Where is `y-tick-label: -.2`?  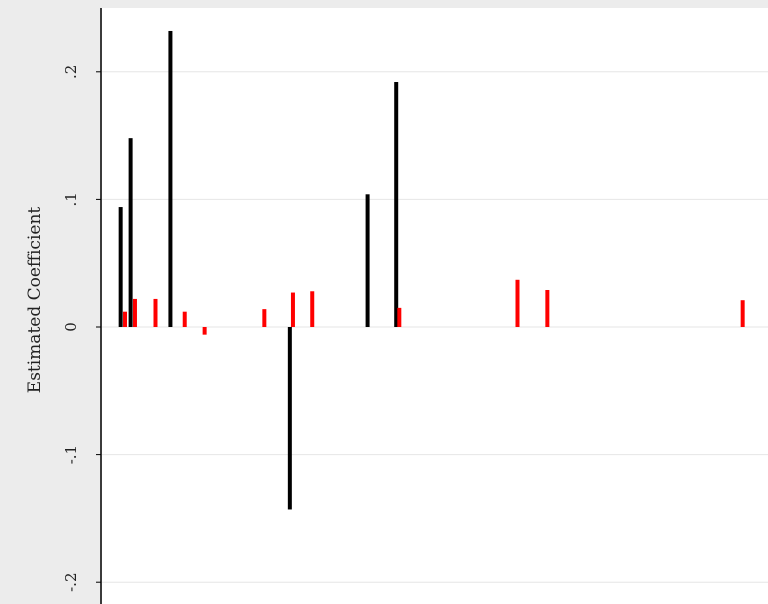 y-tick-label: -.2 is located at coordinates (71, 582).